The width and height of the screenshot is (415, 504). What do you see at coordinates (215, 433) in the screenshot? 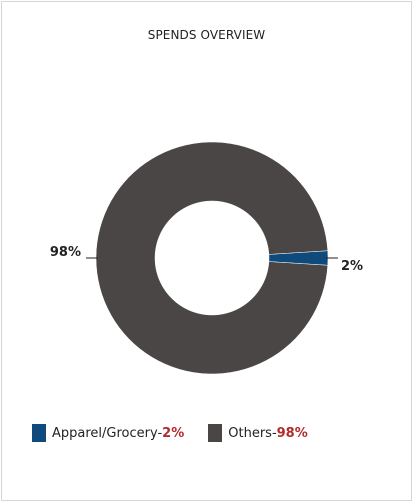
I see `legend-swatch-others` at bounding box center [215, 433].